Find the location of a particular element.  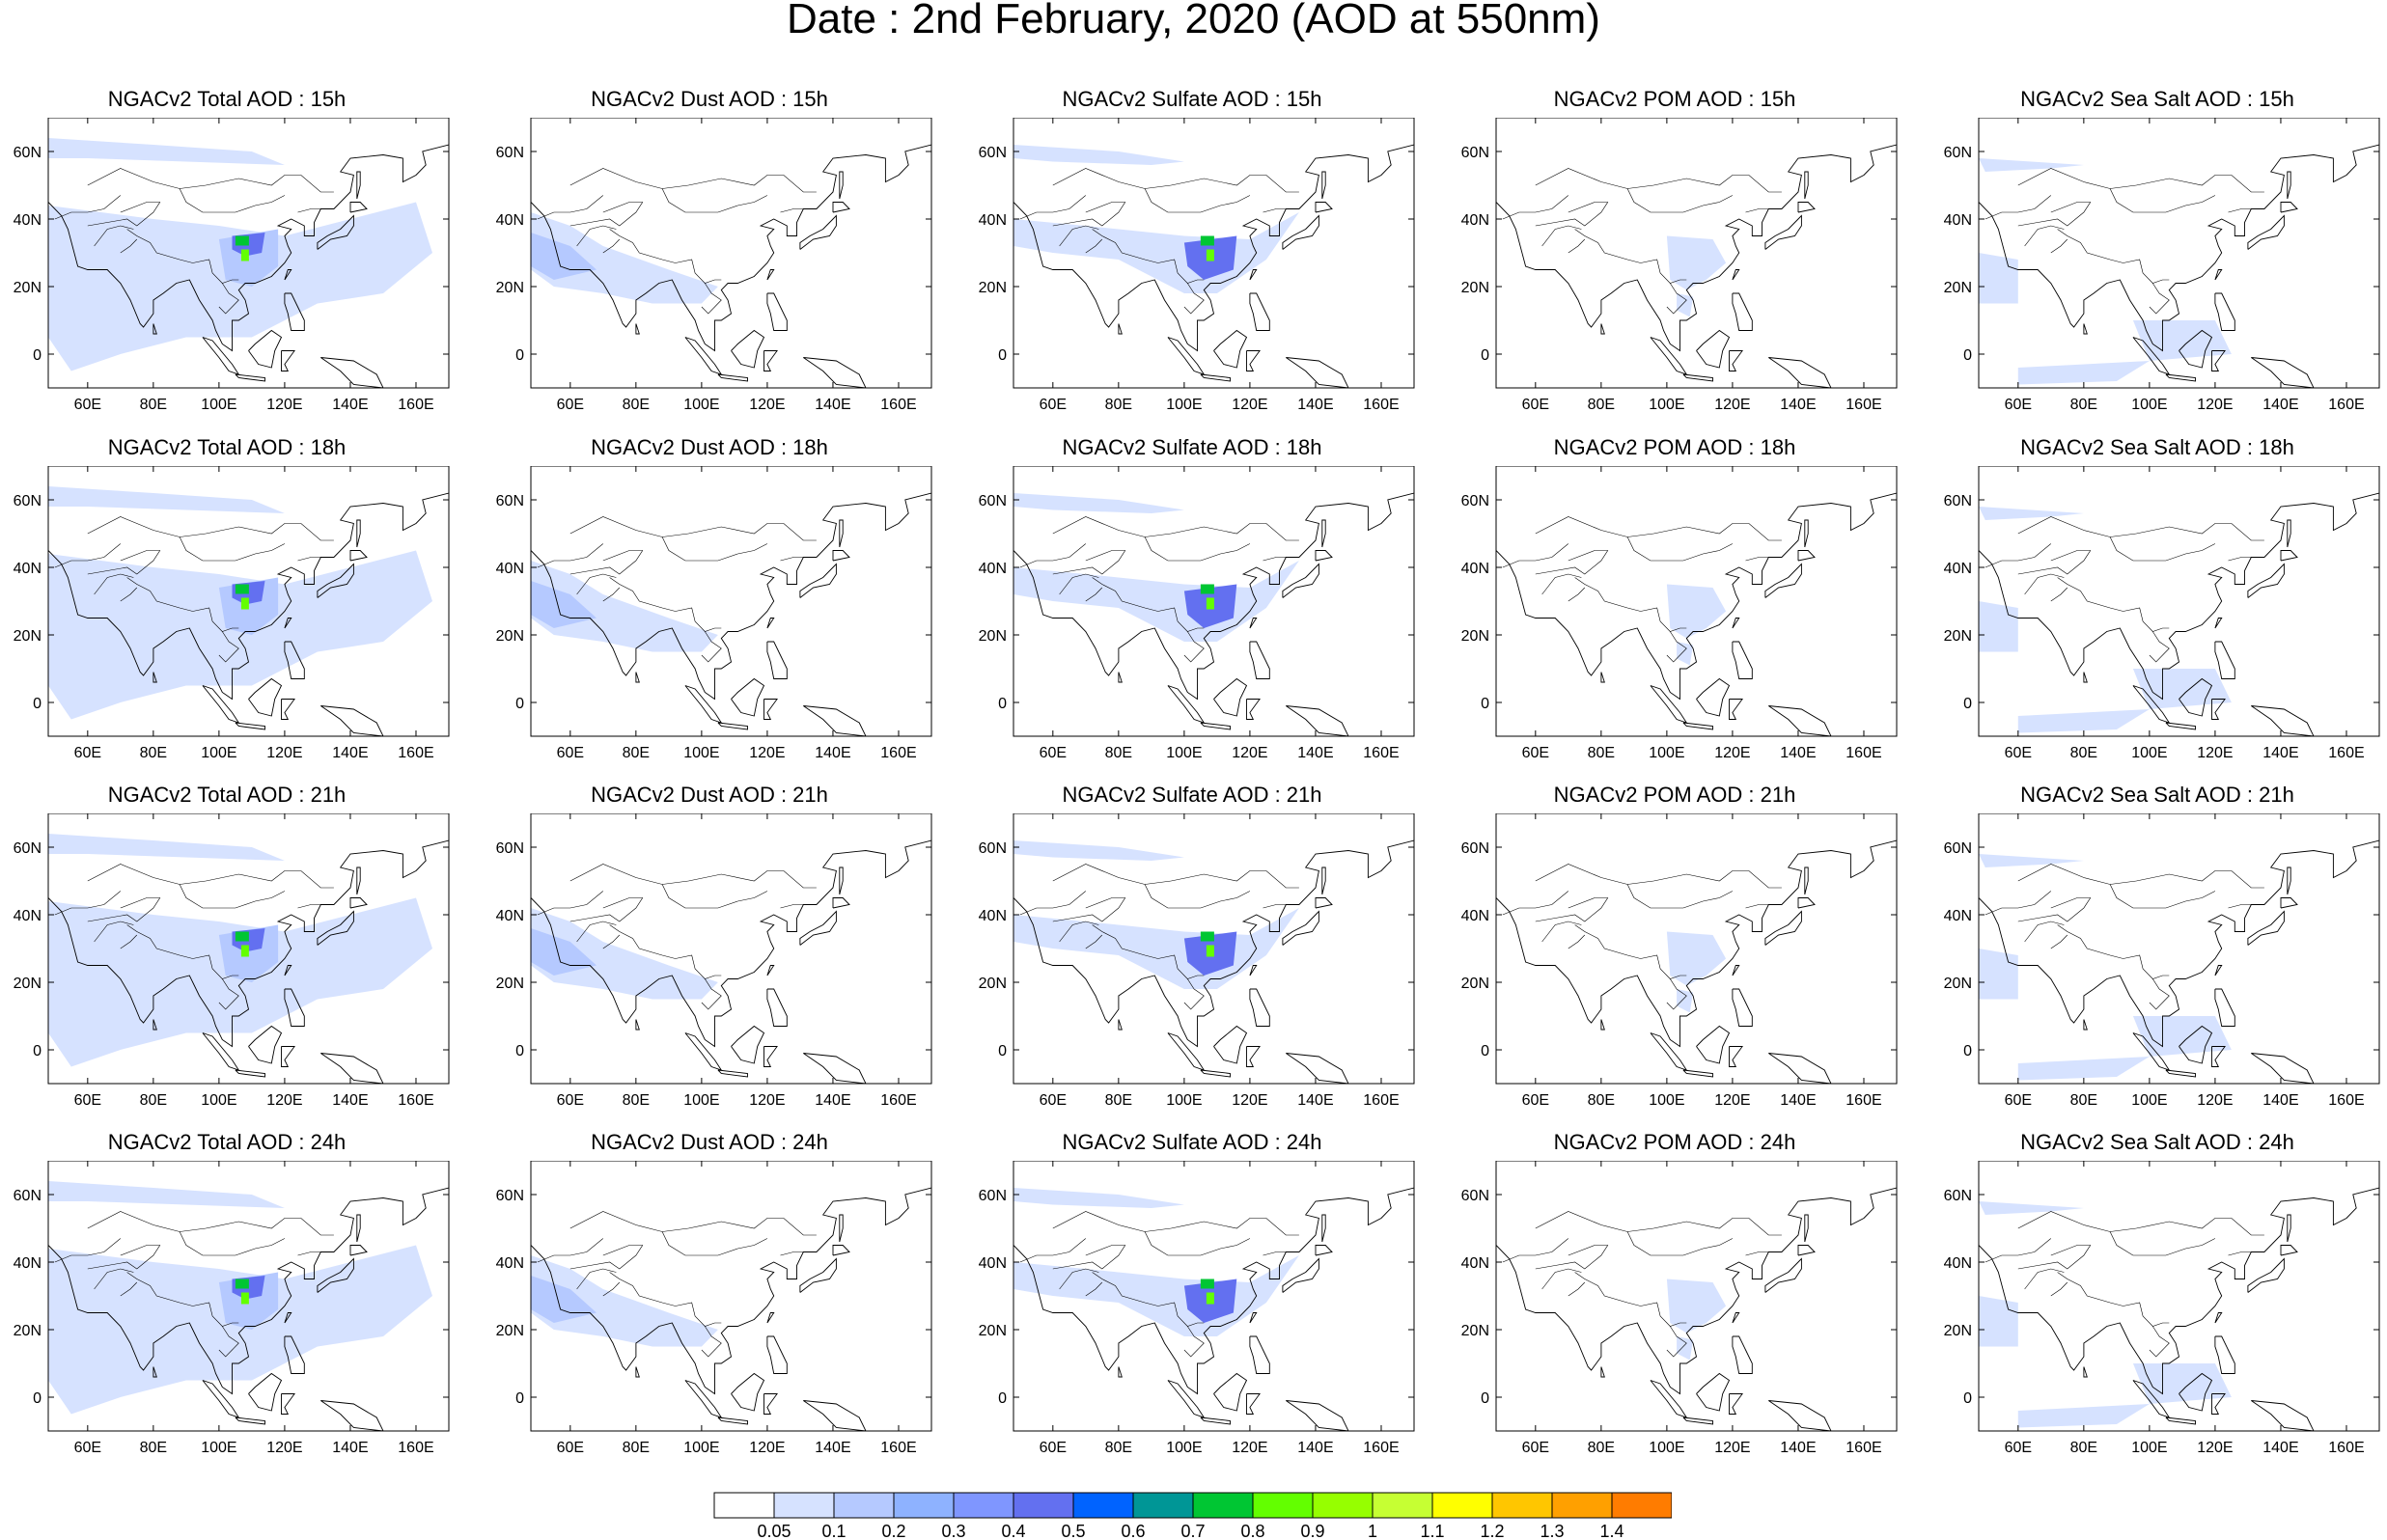

panel-title: NGACv2 POM AOD : 21h is located at coordinates (1674, 795).